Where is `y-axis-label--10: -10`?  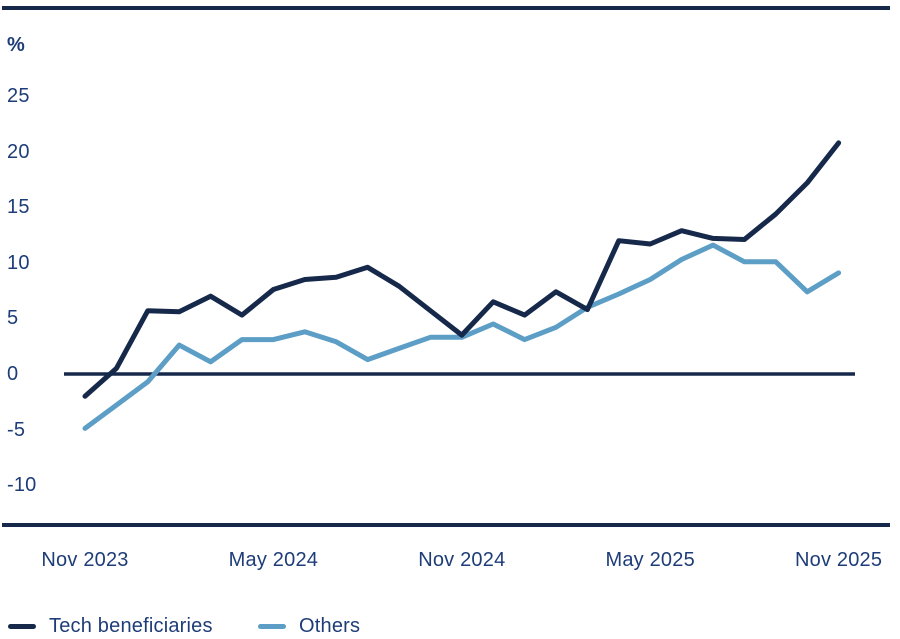 y-axis-label--10: -10 is located at coordinates (22, 485).